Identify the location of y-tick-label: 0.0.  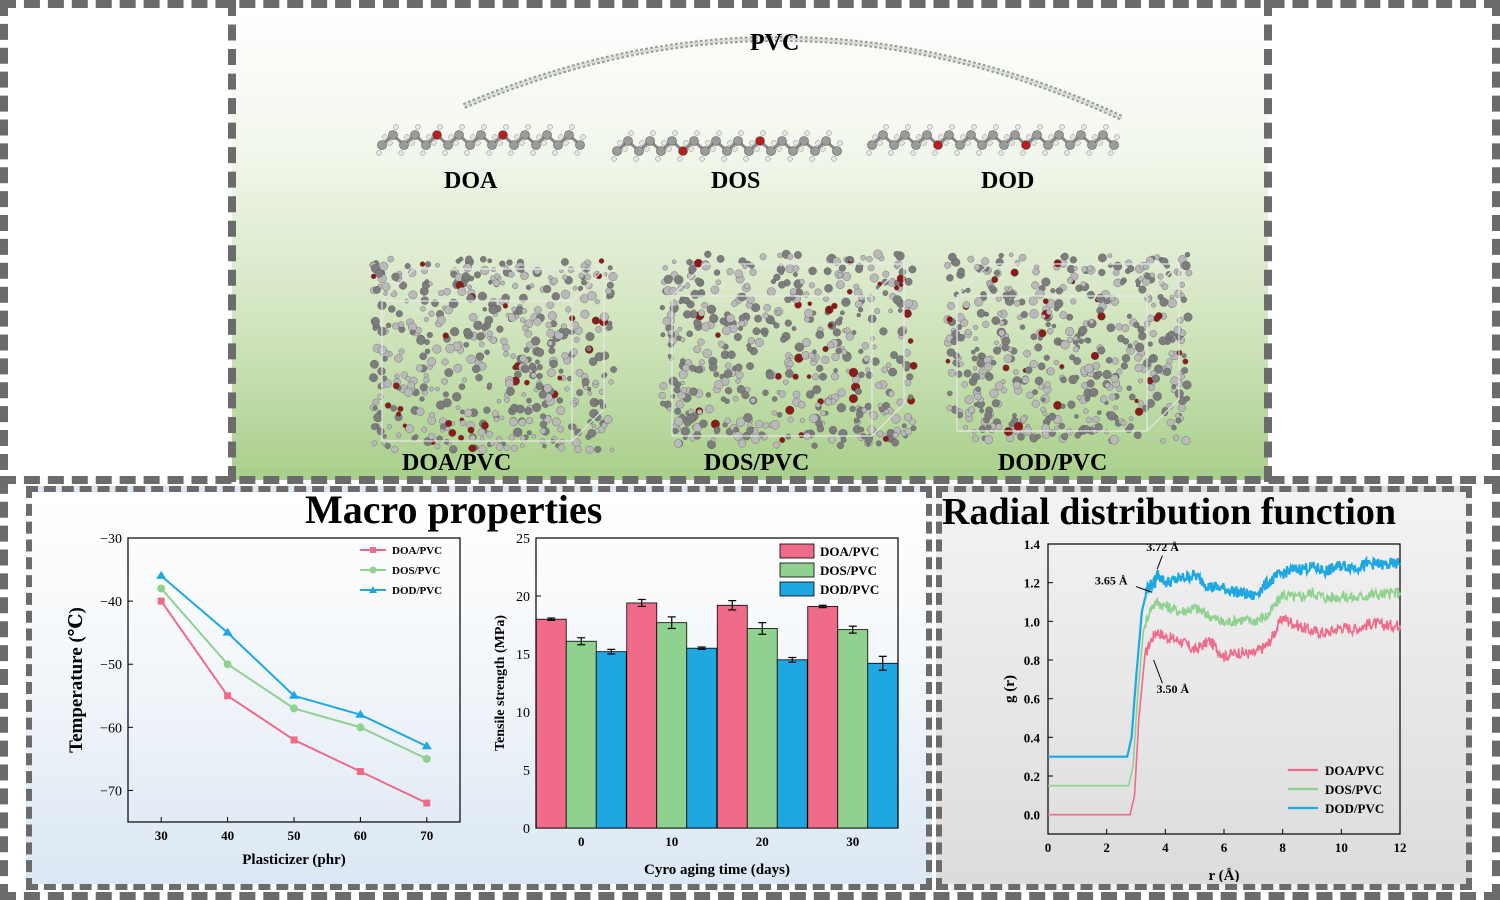
(1032, 815).